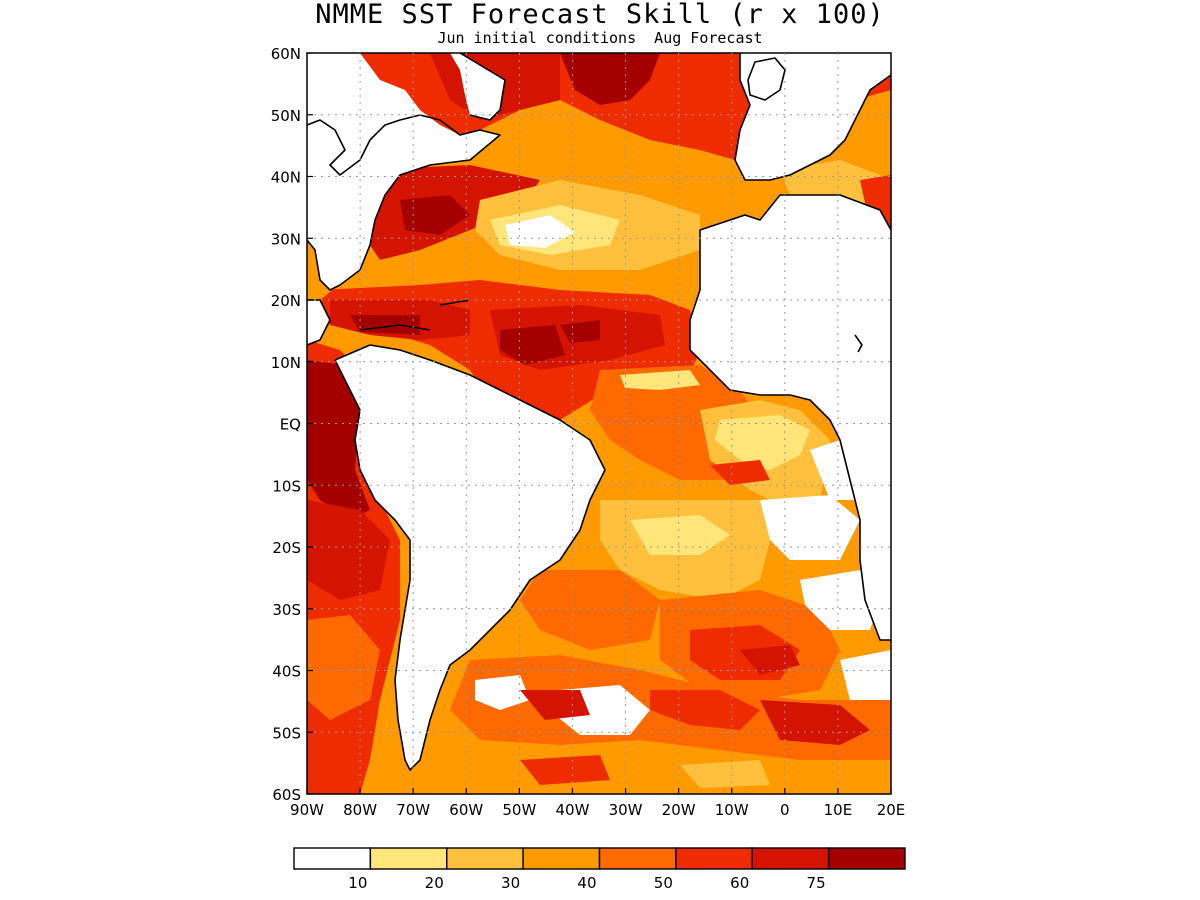 This screenshot has width=1200, height=900. I want to click on colorbar: 10 20 30 40 50 60 75, so click(599, 869).